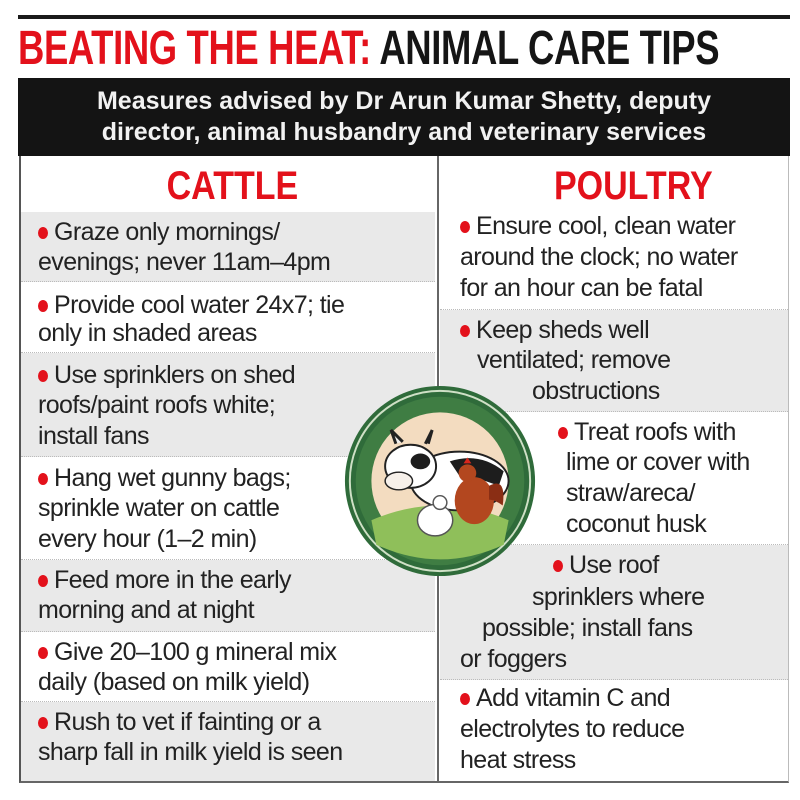  What do you see at coordinates (599, 257) in the screenshot?
I see `poultry-tip-line: around the clock; no water` at bounding box center [599, 257].